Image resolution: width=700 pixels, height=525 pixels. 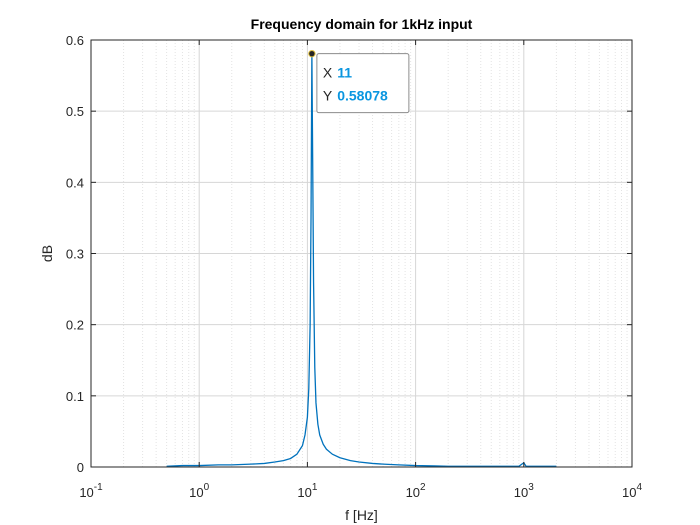 What do you see at coordinates (75, 325) in the screenshot?
I see `y-tick-label: 0.2` at bounding box center [75, 325].